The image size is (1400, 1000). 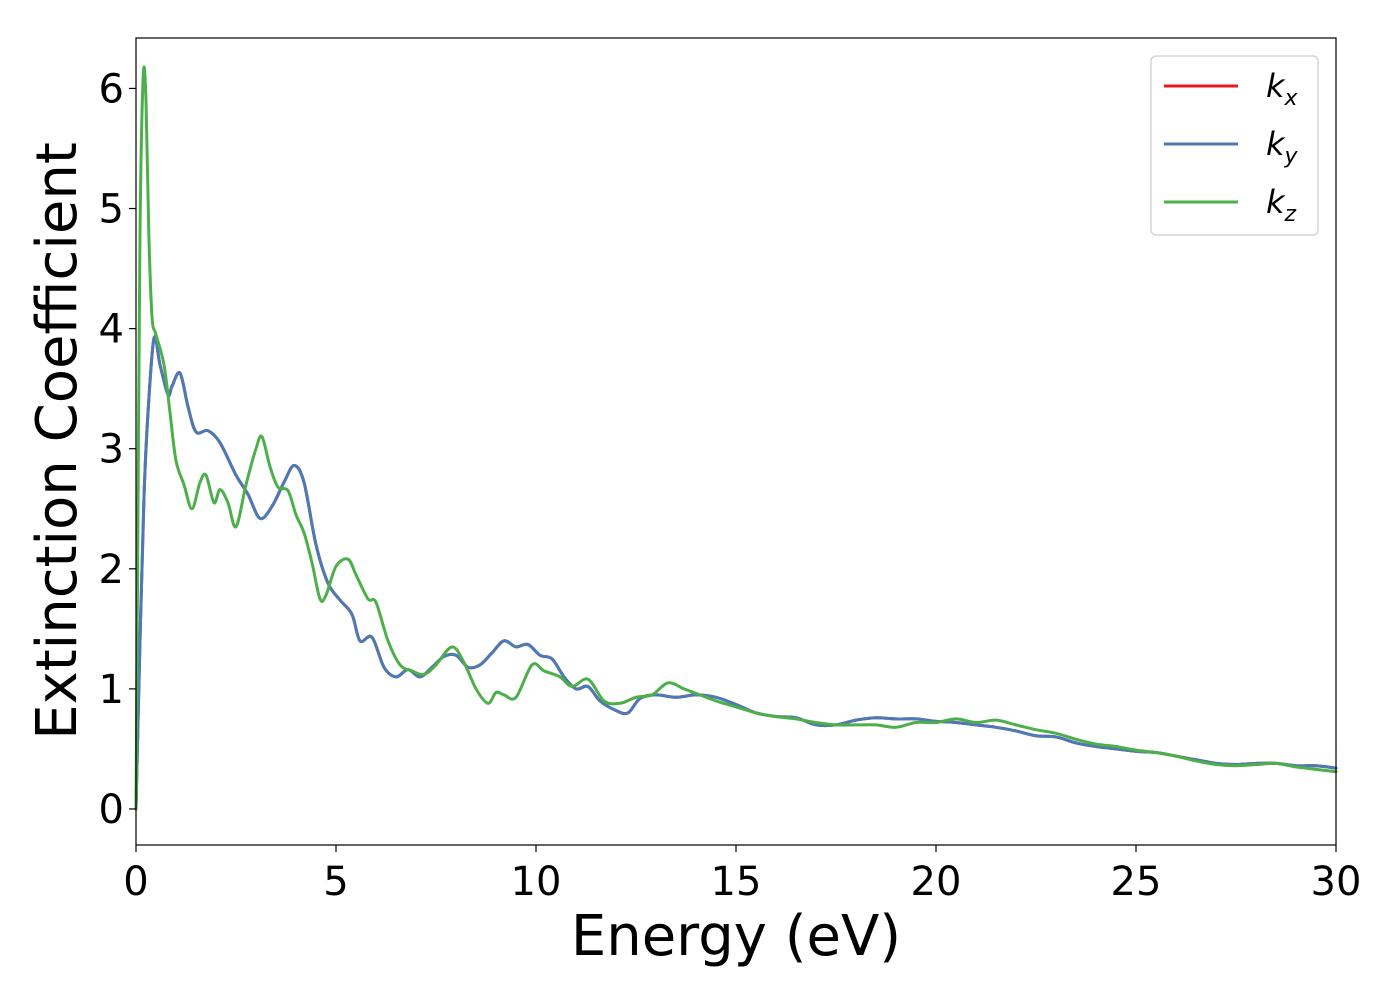 I want to click on legend-label-kz: kz, so click(x=1281, y=205).